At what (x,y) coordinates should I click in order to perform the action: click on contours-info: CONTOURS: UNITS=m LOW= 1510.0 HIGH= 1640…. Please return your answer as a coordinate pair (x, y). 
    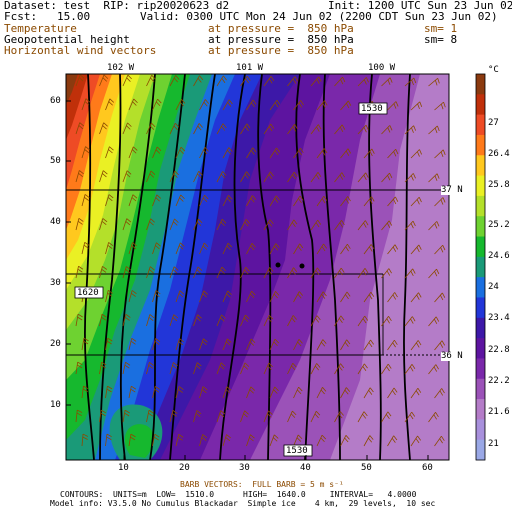
    Looking at the image, I should click on (238, 494).